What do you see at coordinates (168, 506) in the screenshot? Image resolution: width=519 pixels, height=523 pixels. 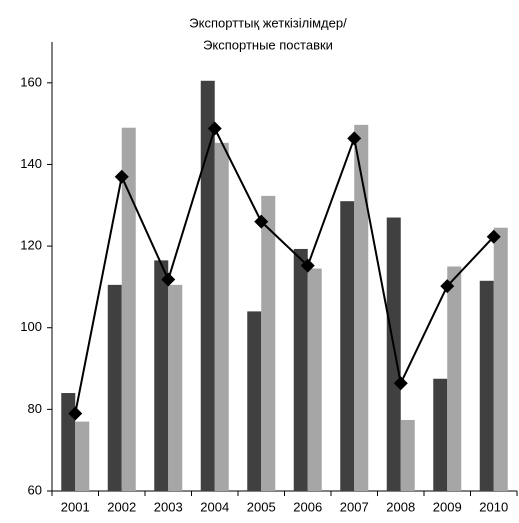 I see `x-tick-label: 2003` at bounding box center [168, 506].